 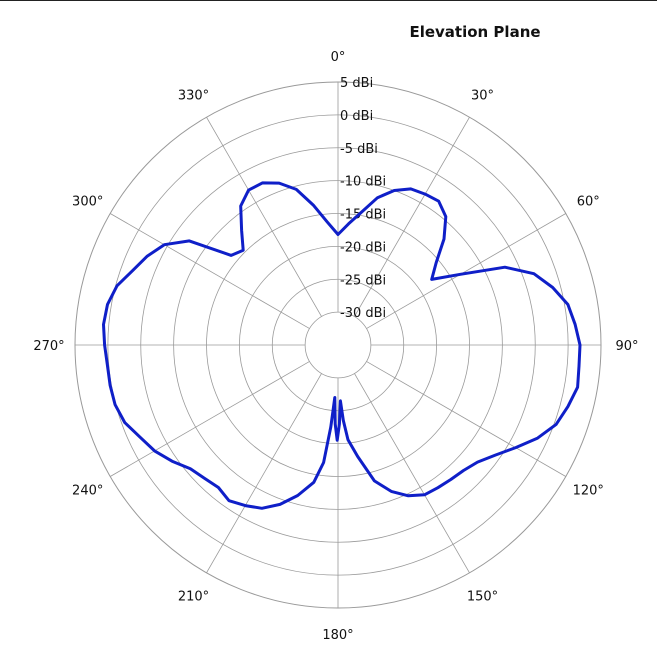 What do you see at coordinates (337, 635) in the screenshot?
I see `angle-tick-label: 180°` at bounding box center [337, 635].